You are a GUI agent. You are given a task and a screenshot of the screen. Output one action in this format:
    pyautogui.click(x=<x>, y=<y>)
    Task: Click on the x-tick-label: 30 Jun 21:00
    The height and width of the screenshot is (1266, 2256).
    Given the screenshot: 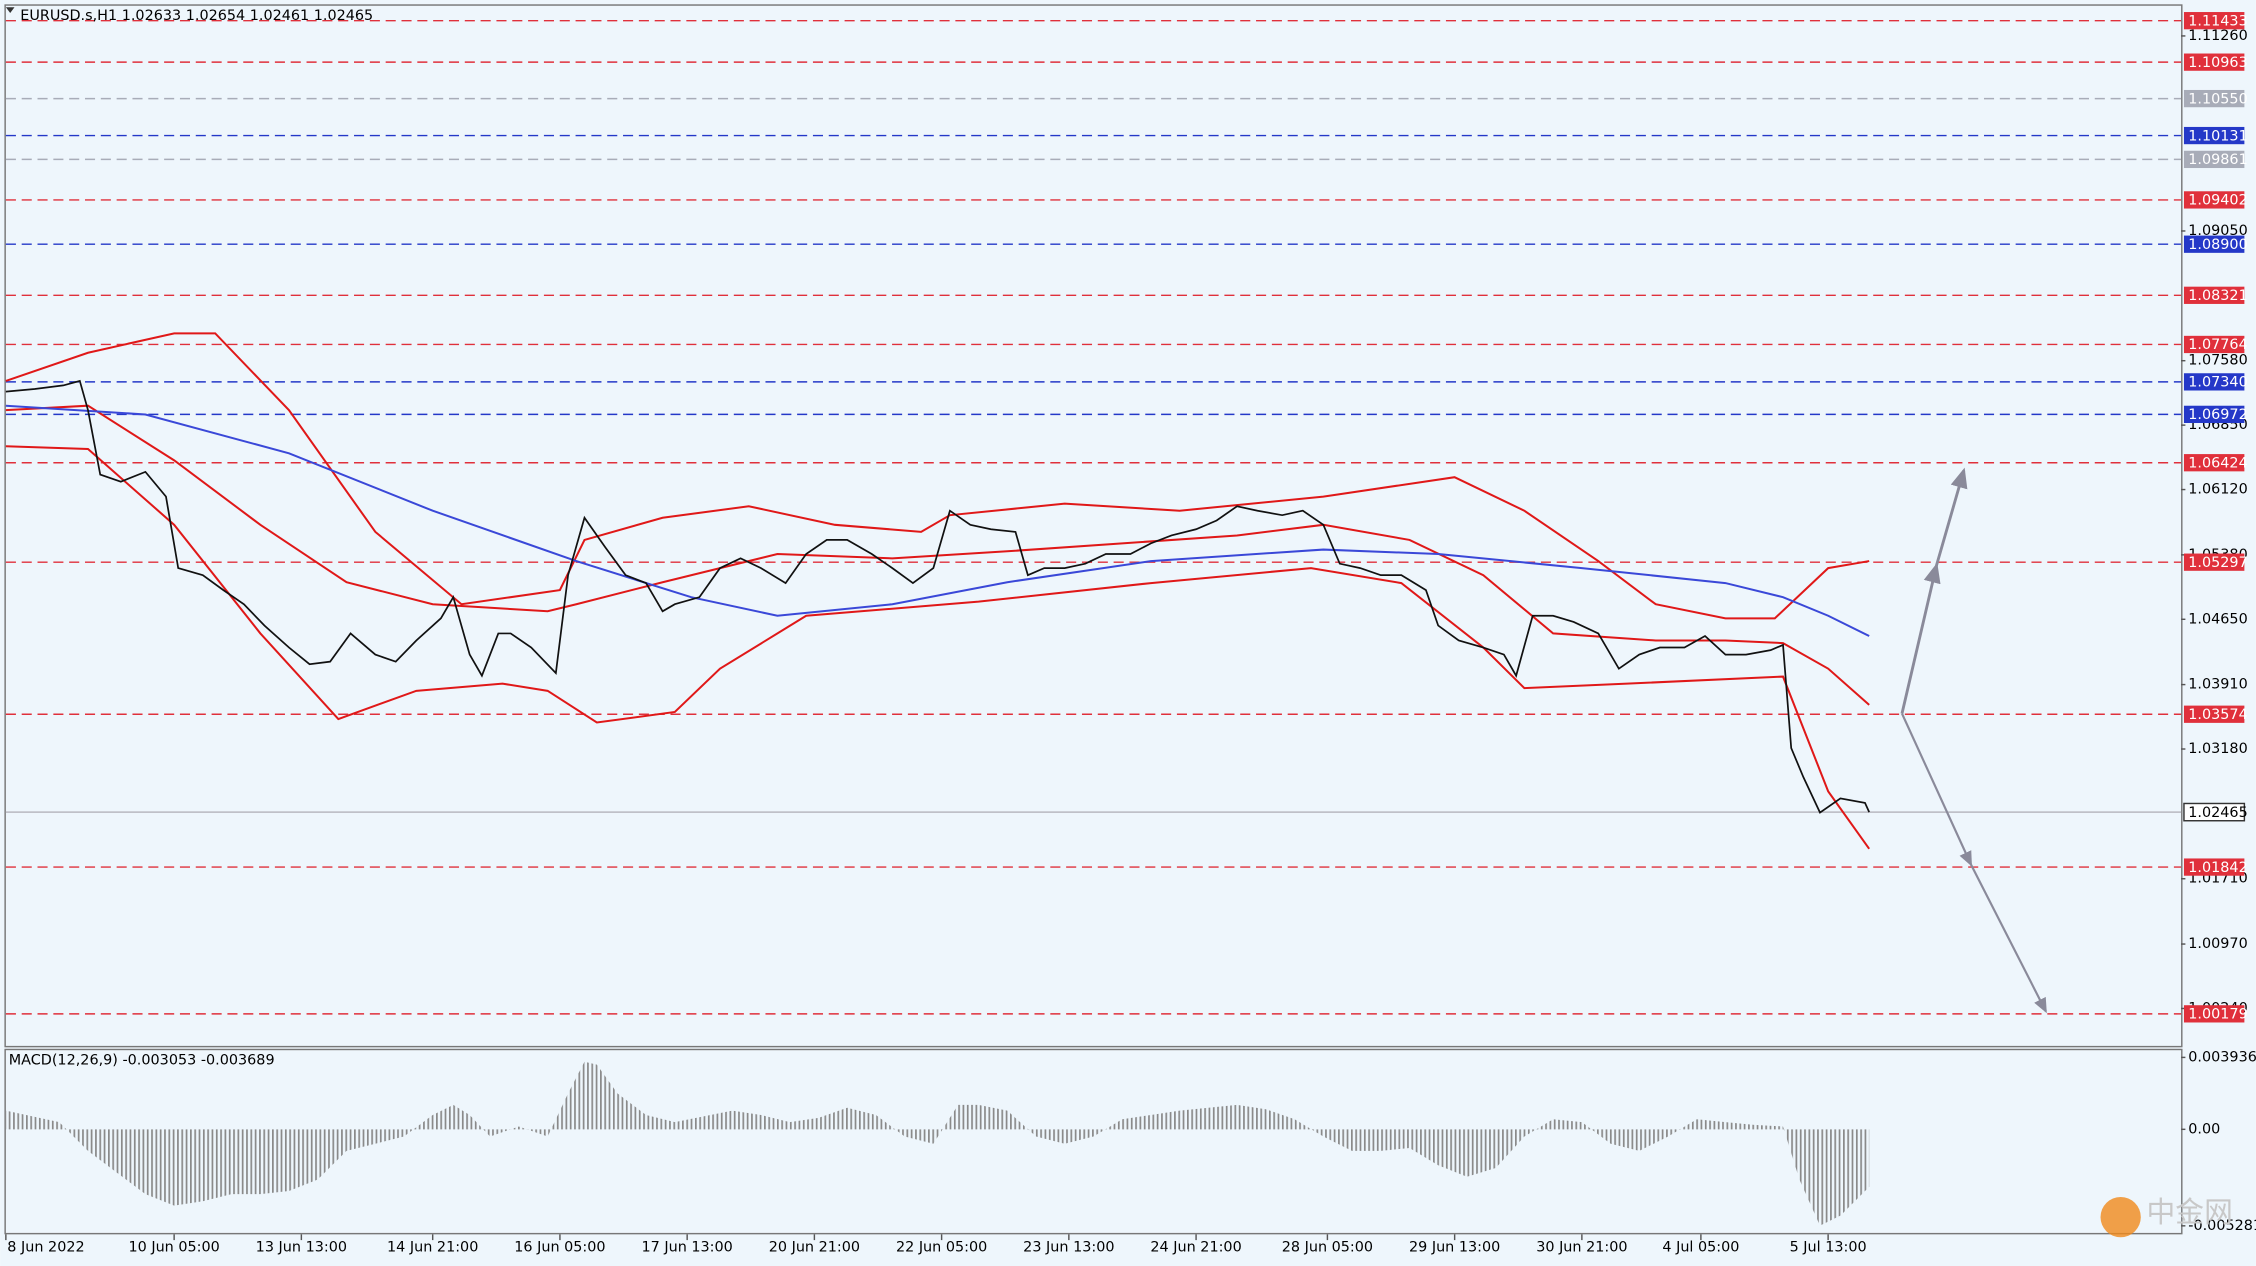 What is the action you would take?
    pyautogui.click(x=1581, y=1247)
    